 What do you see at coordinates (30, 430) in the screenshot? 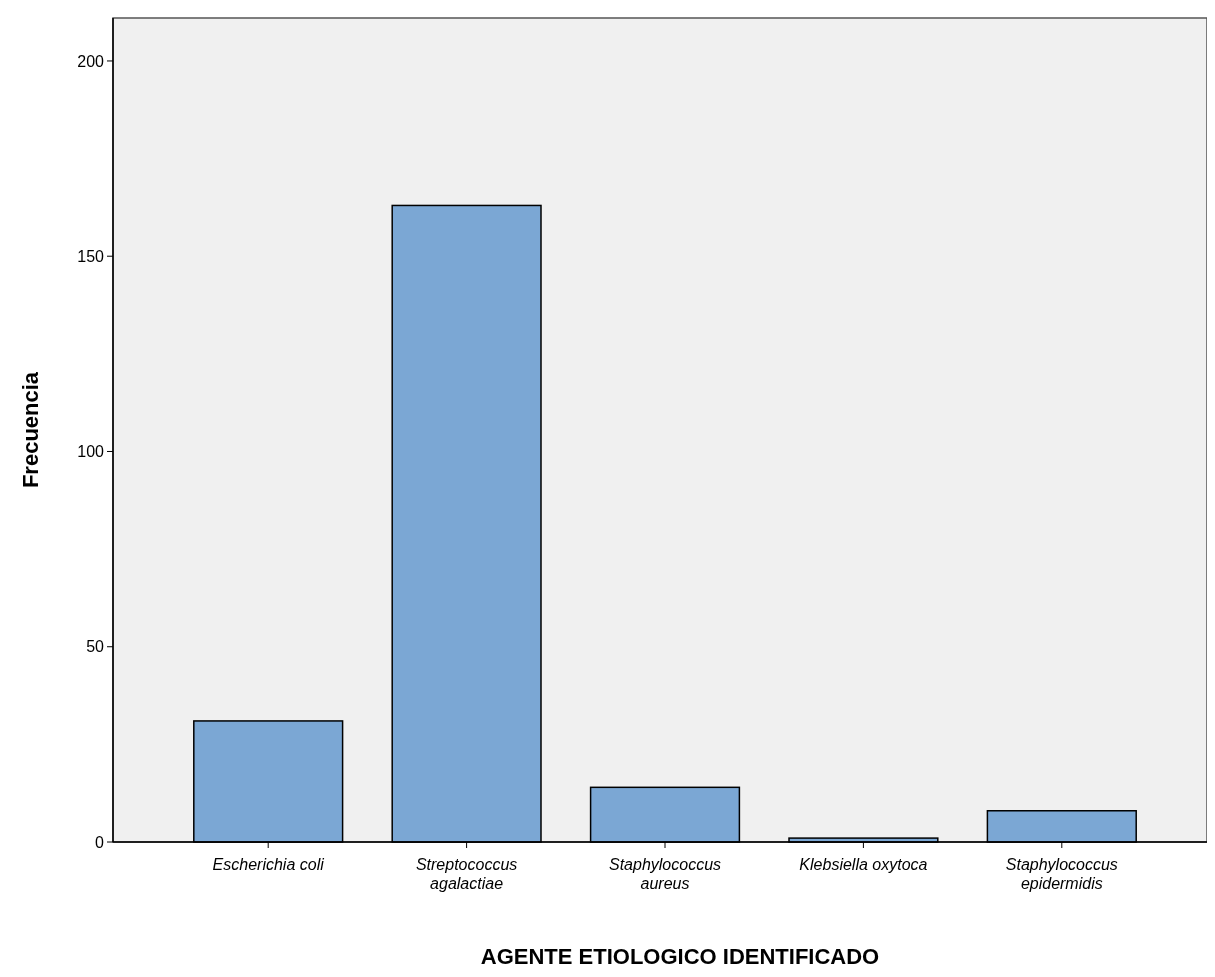
I see `y-axis-title: Frecuencia` at bounding box center [30, 430].